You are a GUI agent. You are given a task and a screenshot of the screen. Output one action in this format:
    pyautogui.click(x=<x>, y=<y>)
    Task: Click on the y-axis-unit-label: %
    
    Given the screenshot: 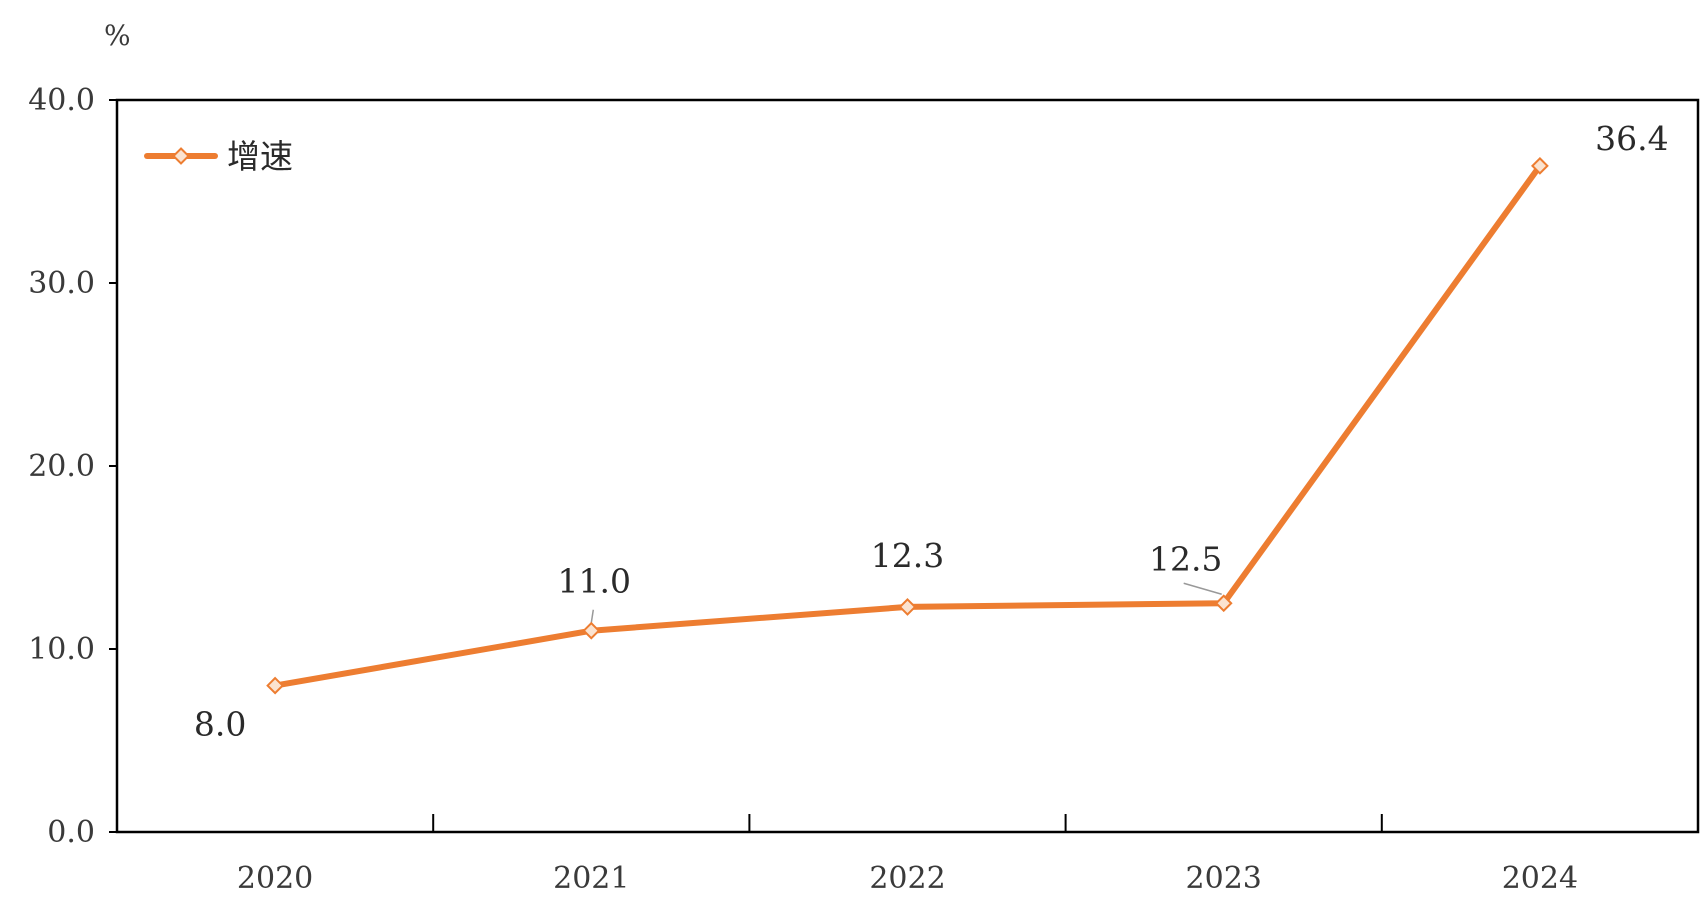 What is the action you would take?
    pyautogui.click(x=117, y=35)
    